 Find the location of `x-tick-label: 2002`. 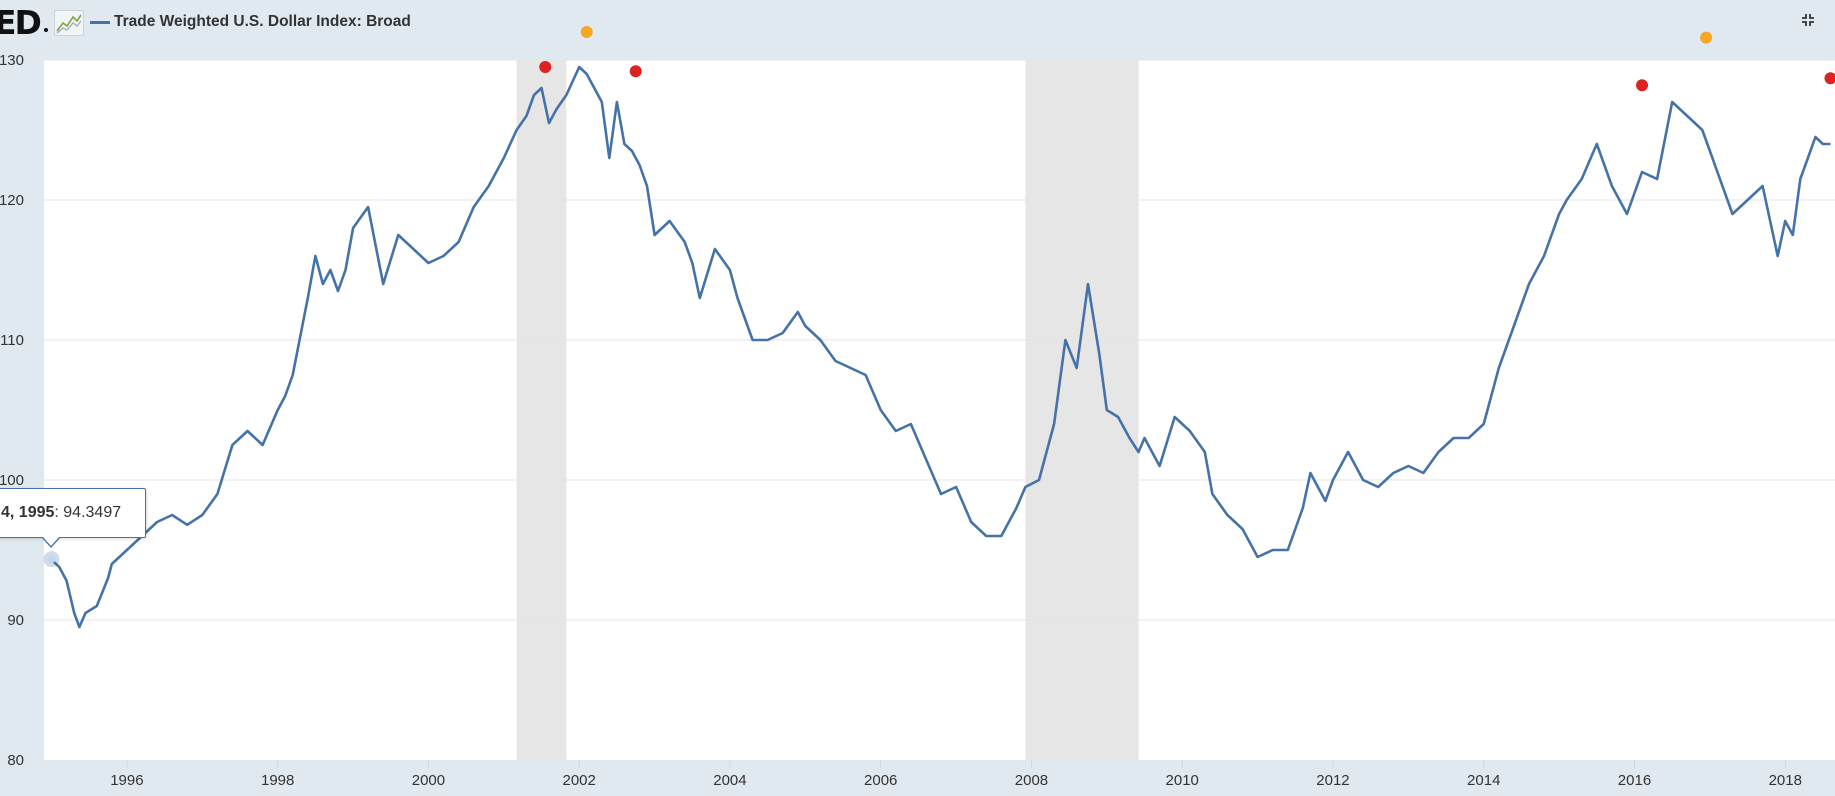

x-tick-label: 2002 is located at coordinates (579, 780).